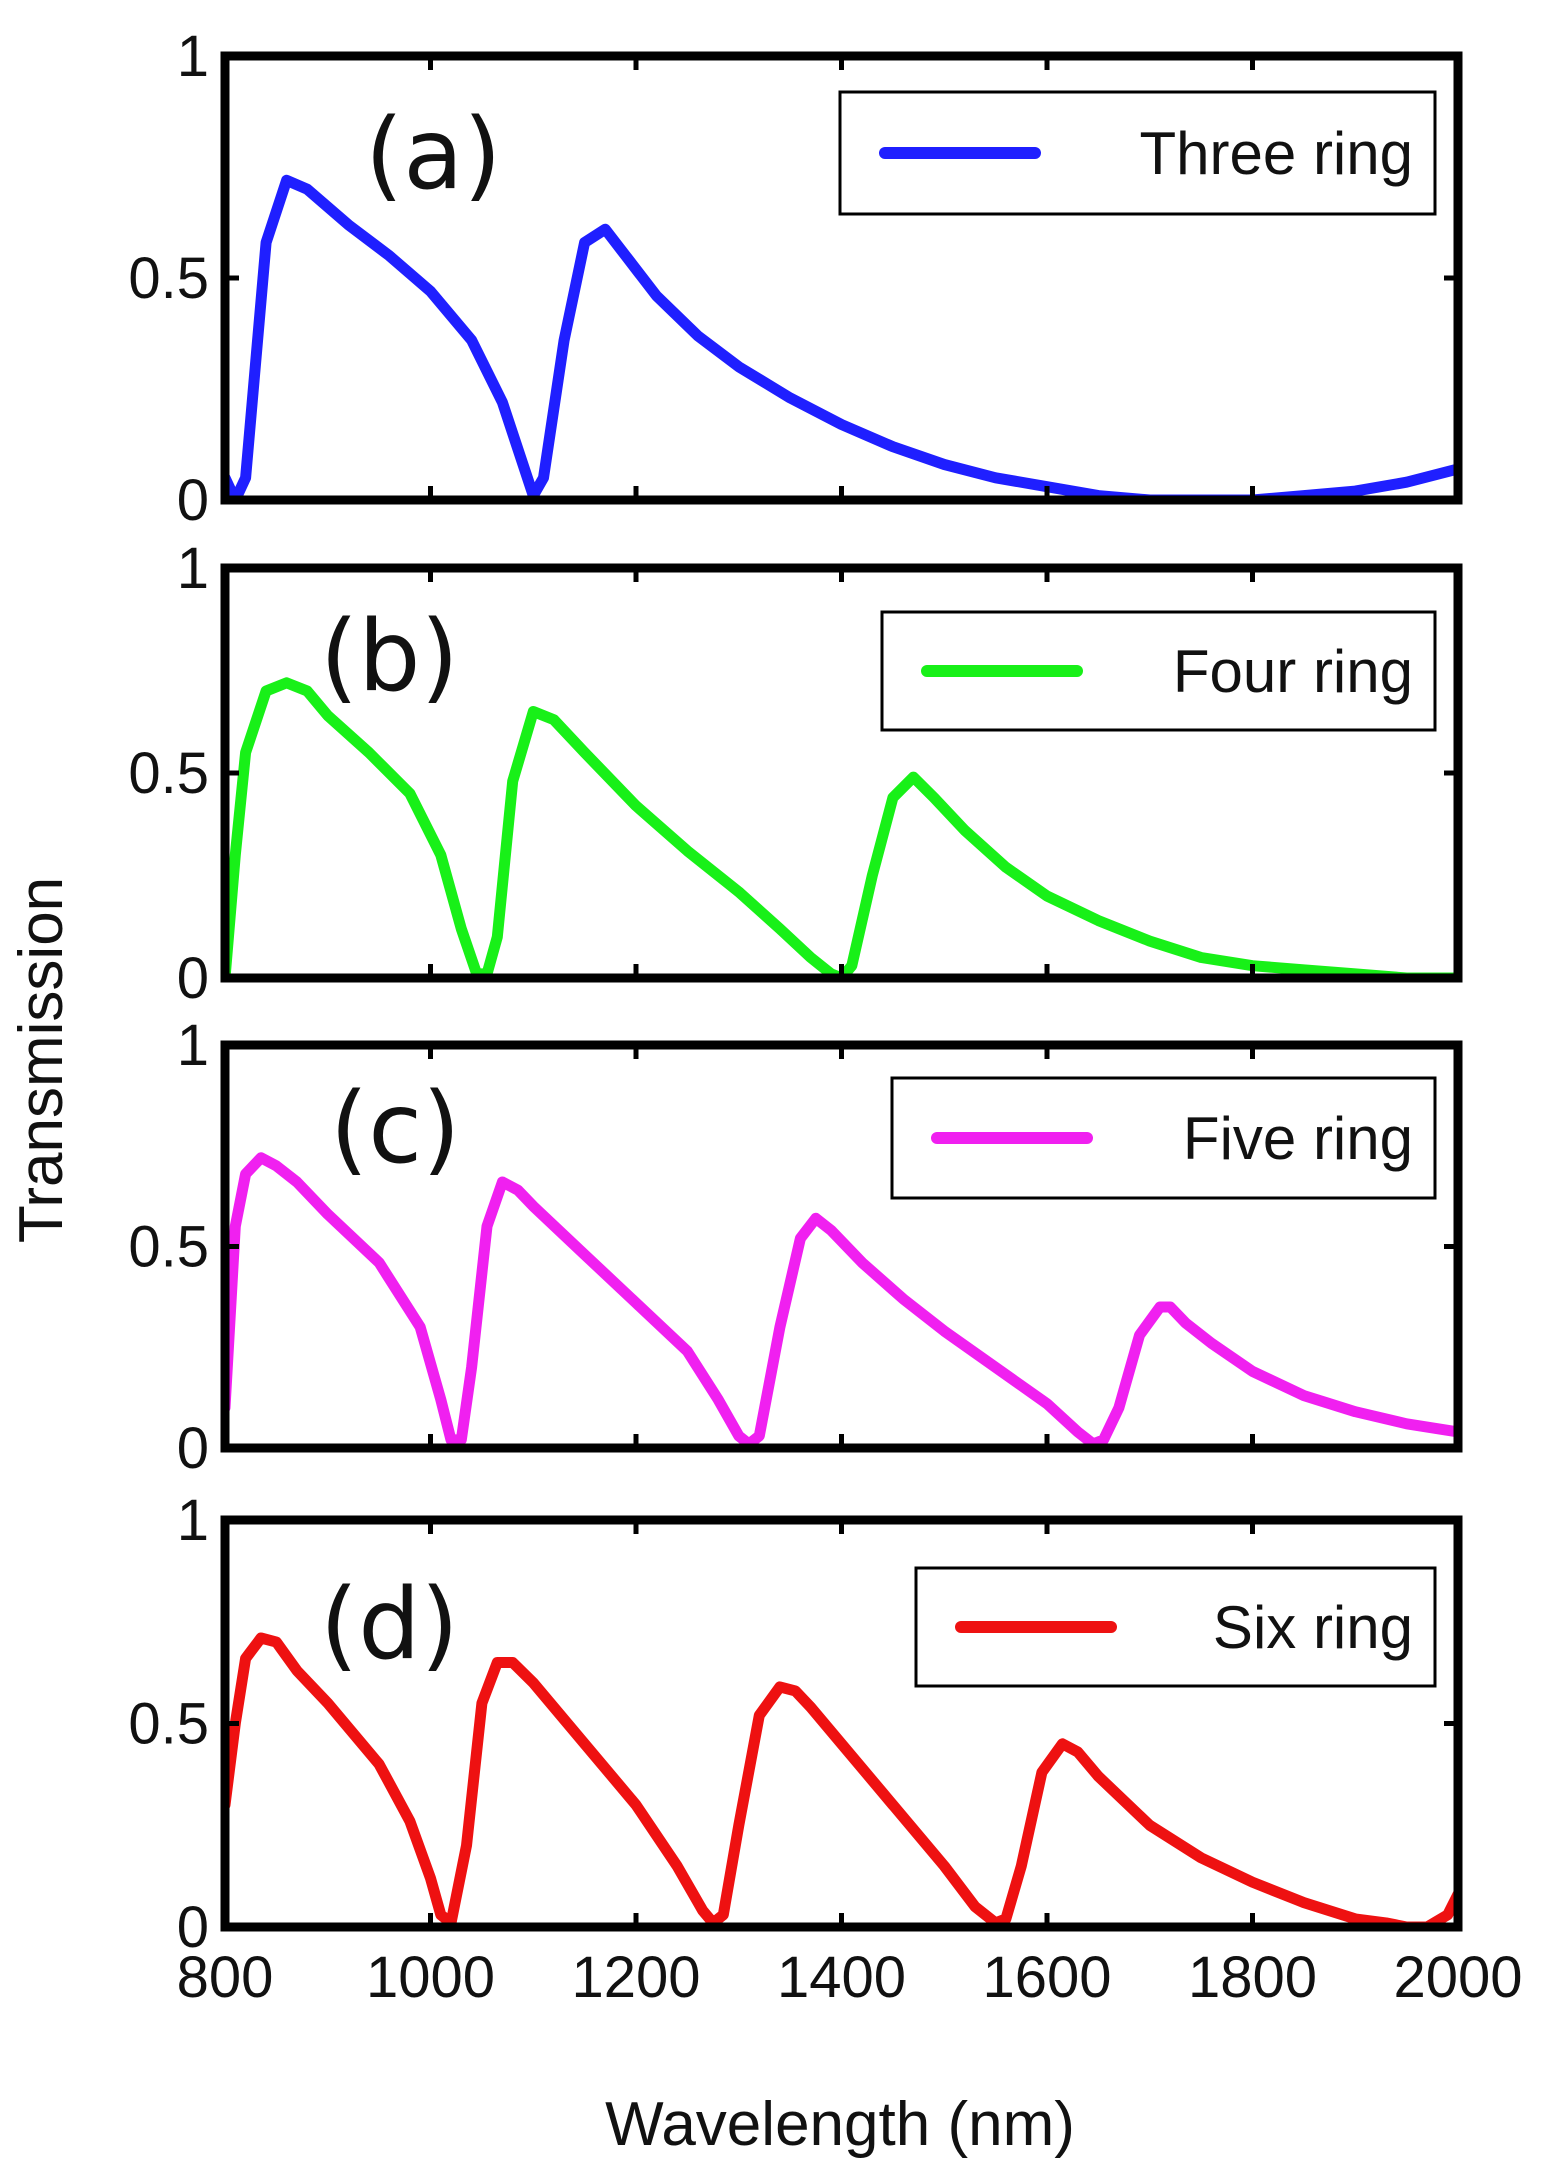  Describe the element at coordinates (840, 2124) in the screenshot. I see `x-axis-title: Wavelength (nm)` at that location.